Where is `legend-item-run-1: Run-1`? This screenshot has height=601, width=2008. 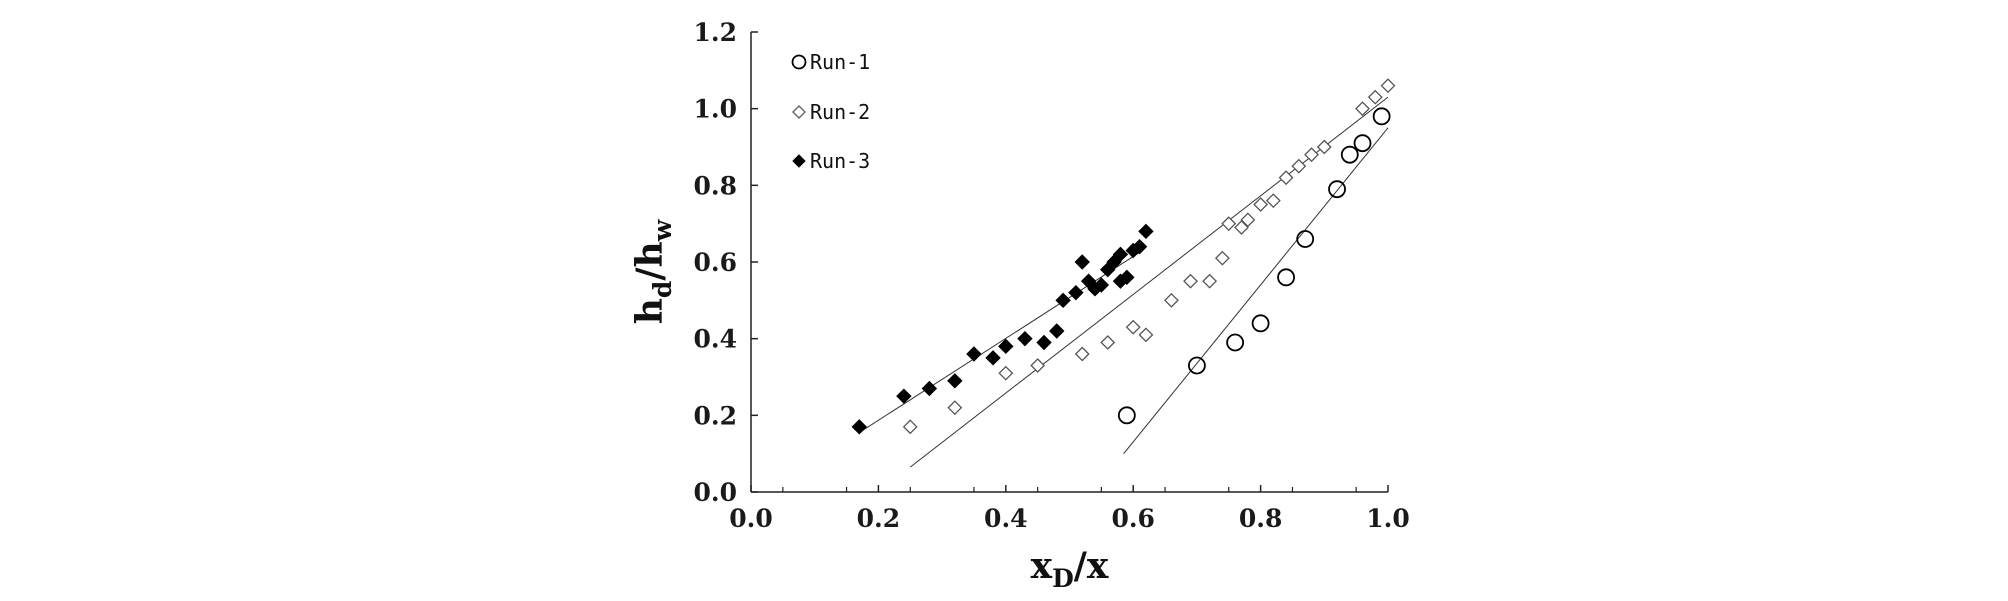 legend-item-run-1: Run-1 is located at coordinates (830, 62).